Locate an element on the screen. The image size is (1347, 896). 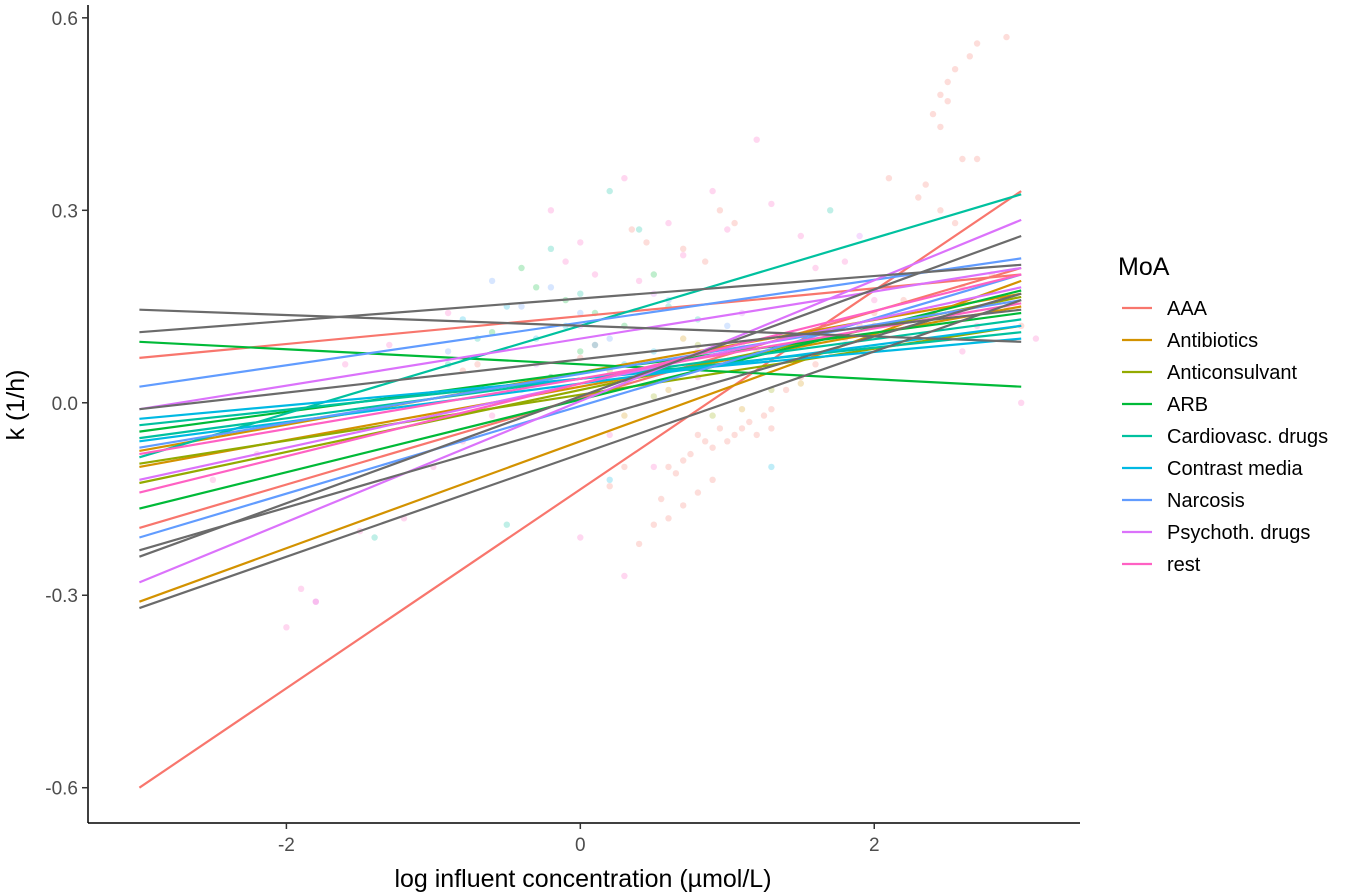
legend-entry: Contrast media is located at coordinates (1212, 469).